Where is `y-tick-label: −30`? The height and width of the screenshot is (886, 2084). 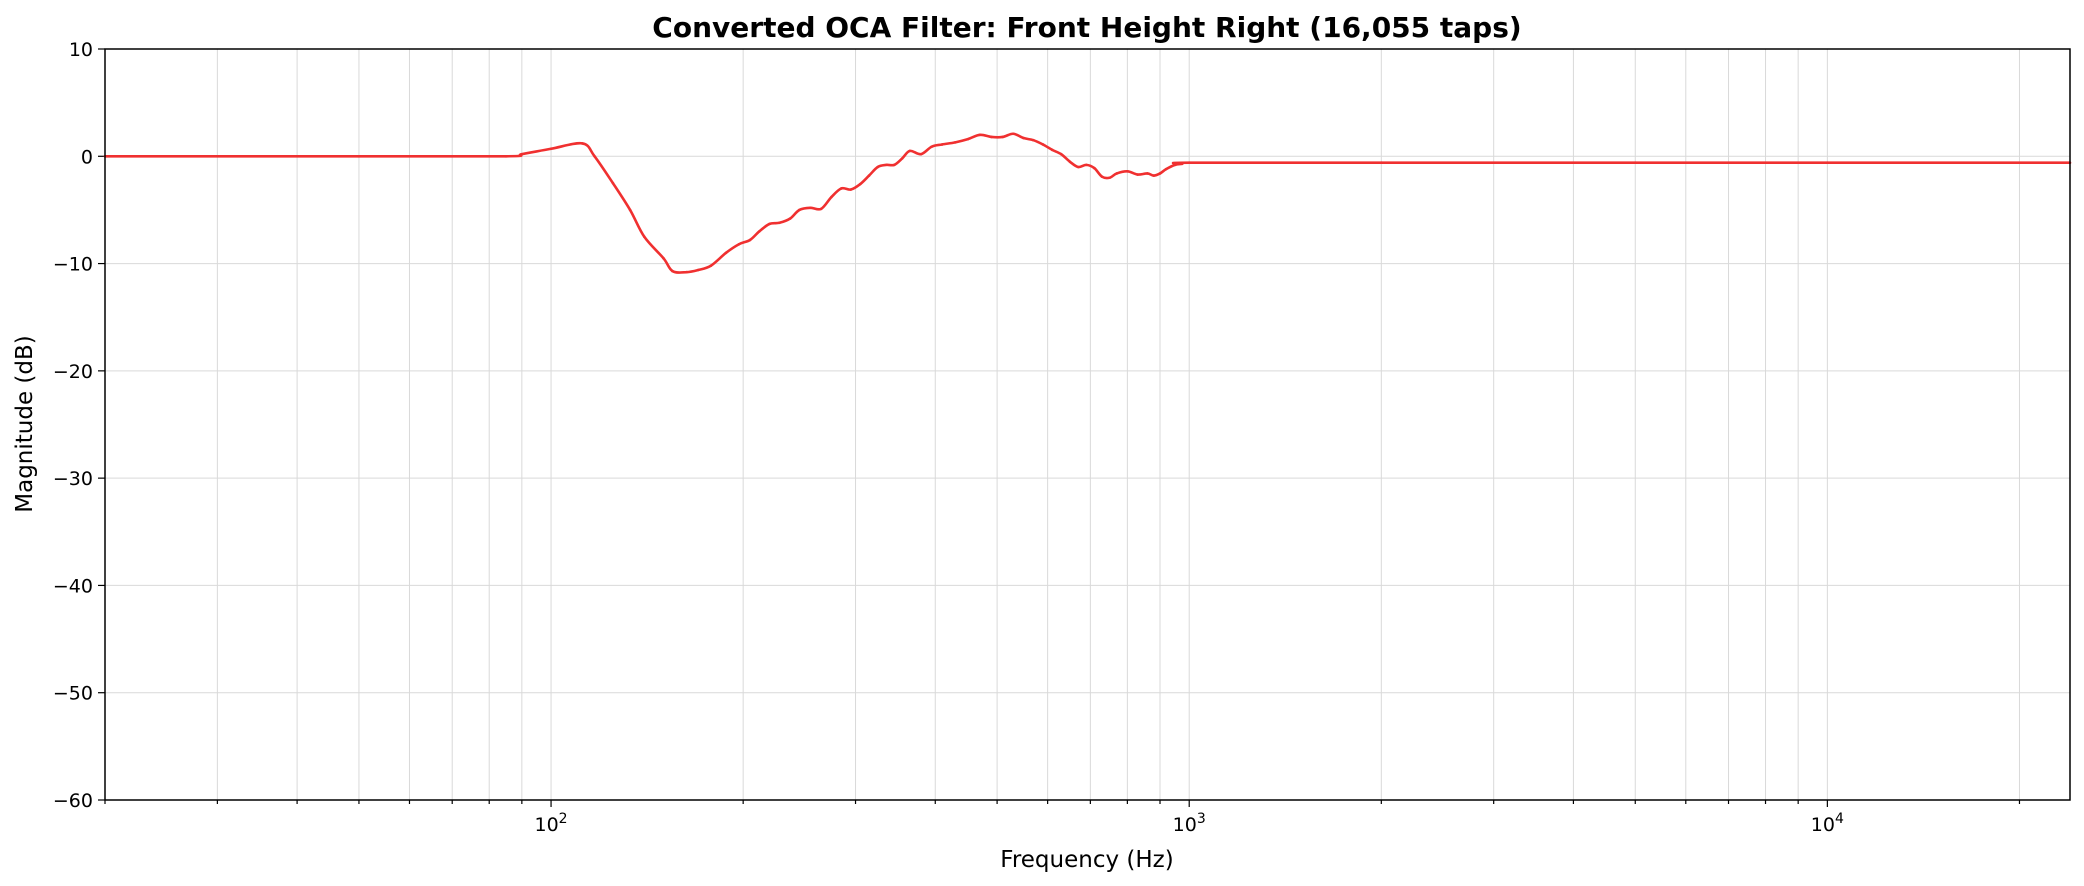 y-tick-label: −30 is located at coordinates (73, 479).